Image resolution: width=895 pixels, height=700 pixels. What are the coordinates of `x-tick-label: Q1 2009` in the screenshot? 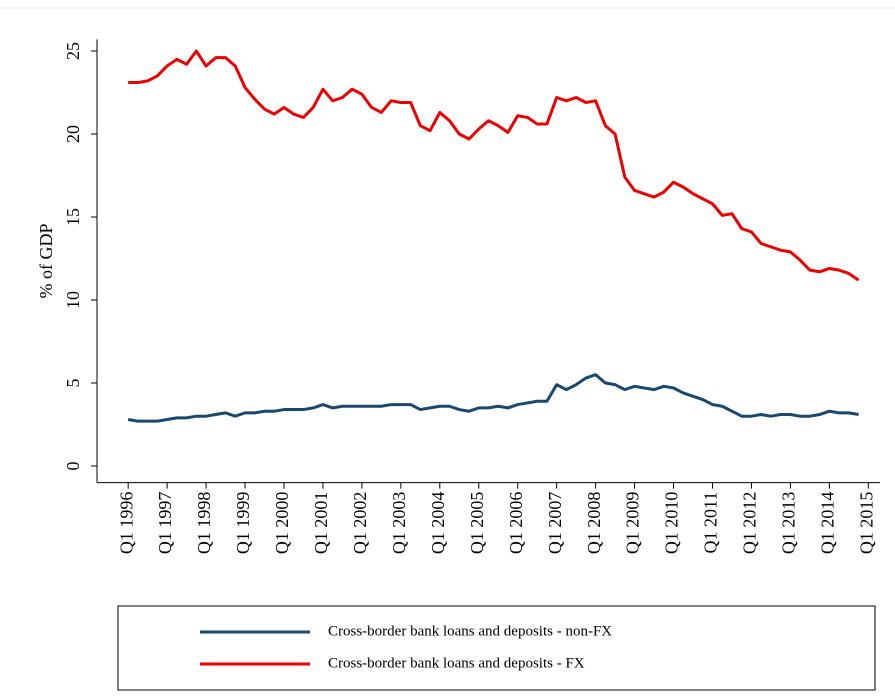 It's located at (633, 523).